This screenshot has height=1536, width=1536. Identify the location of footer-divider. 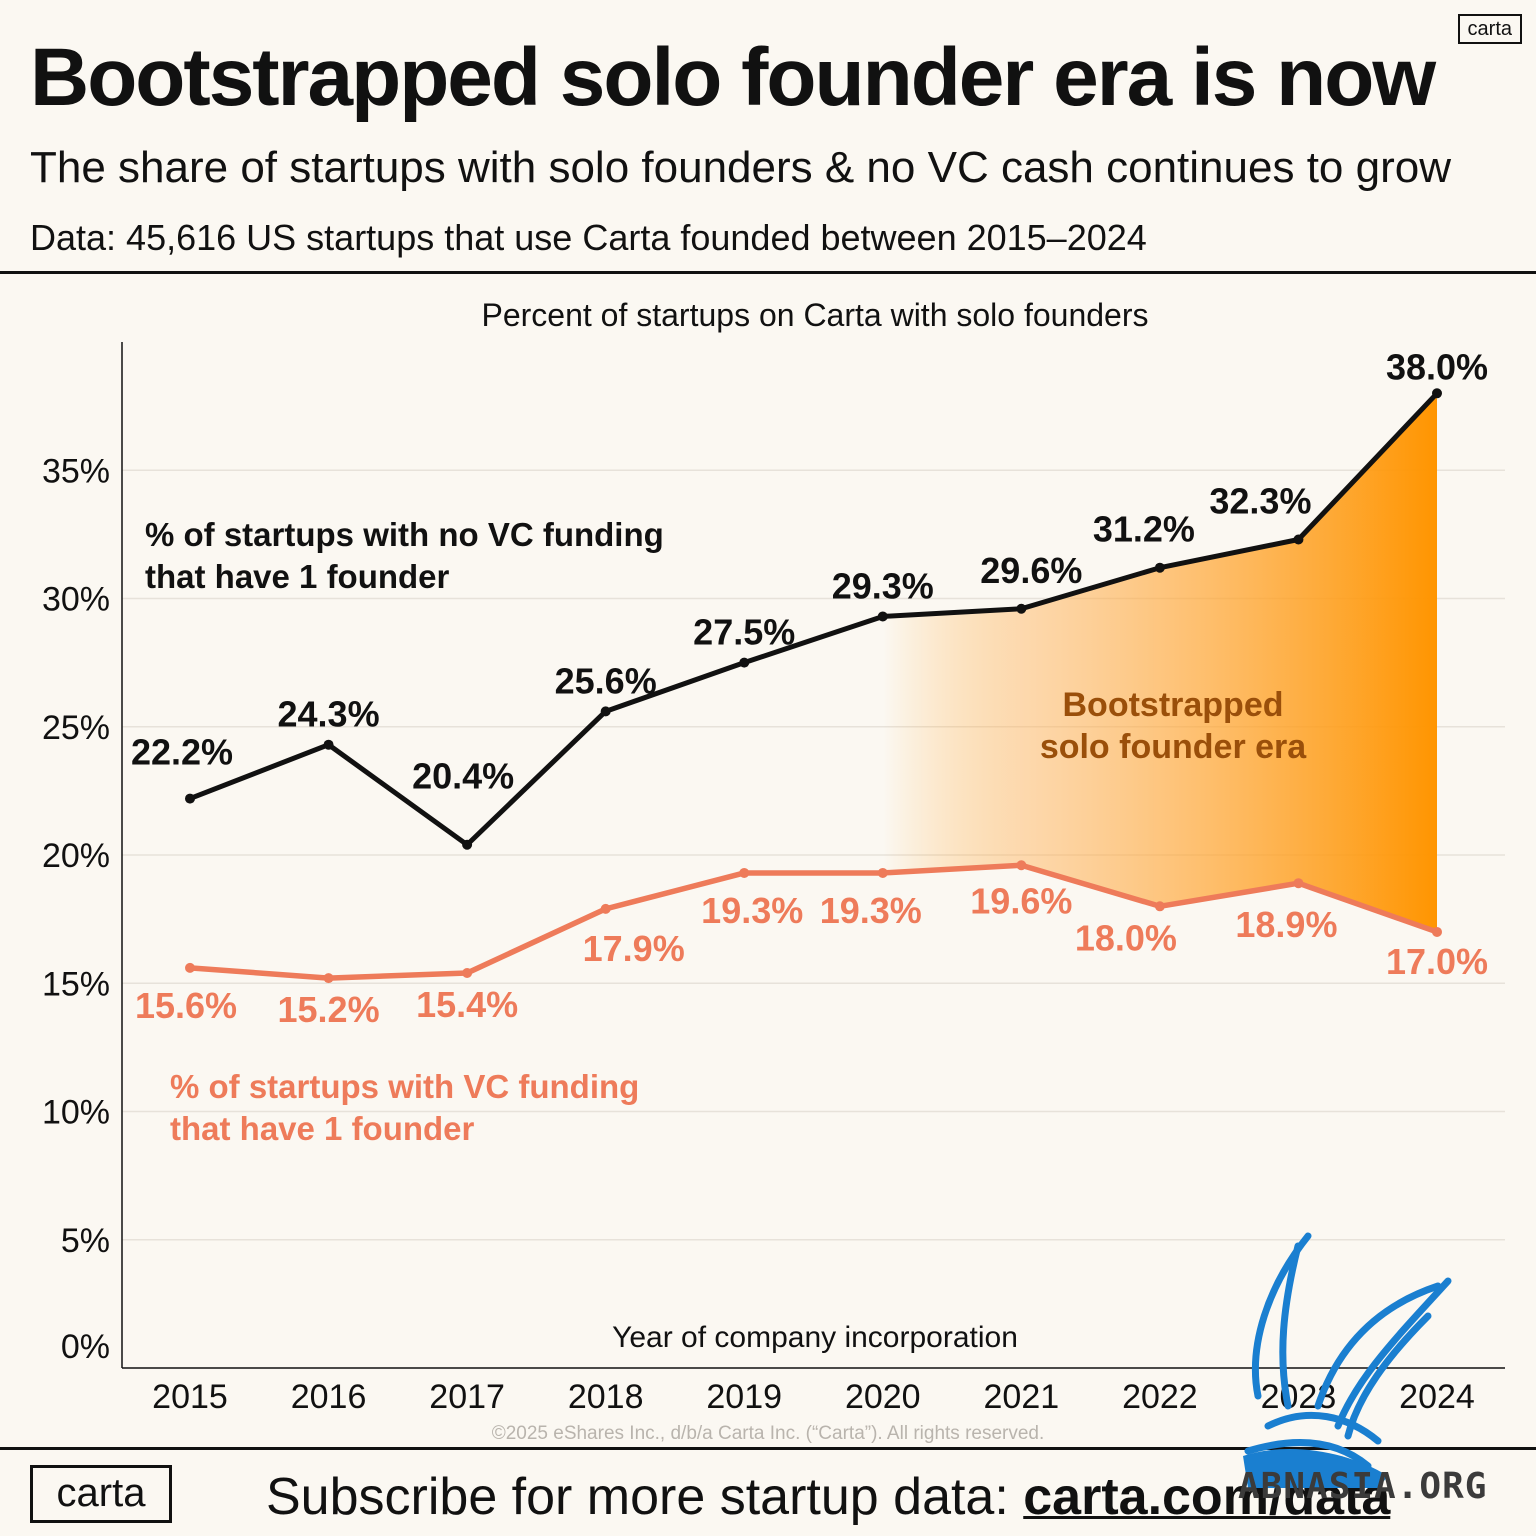
(768, 1448).